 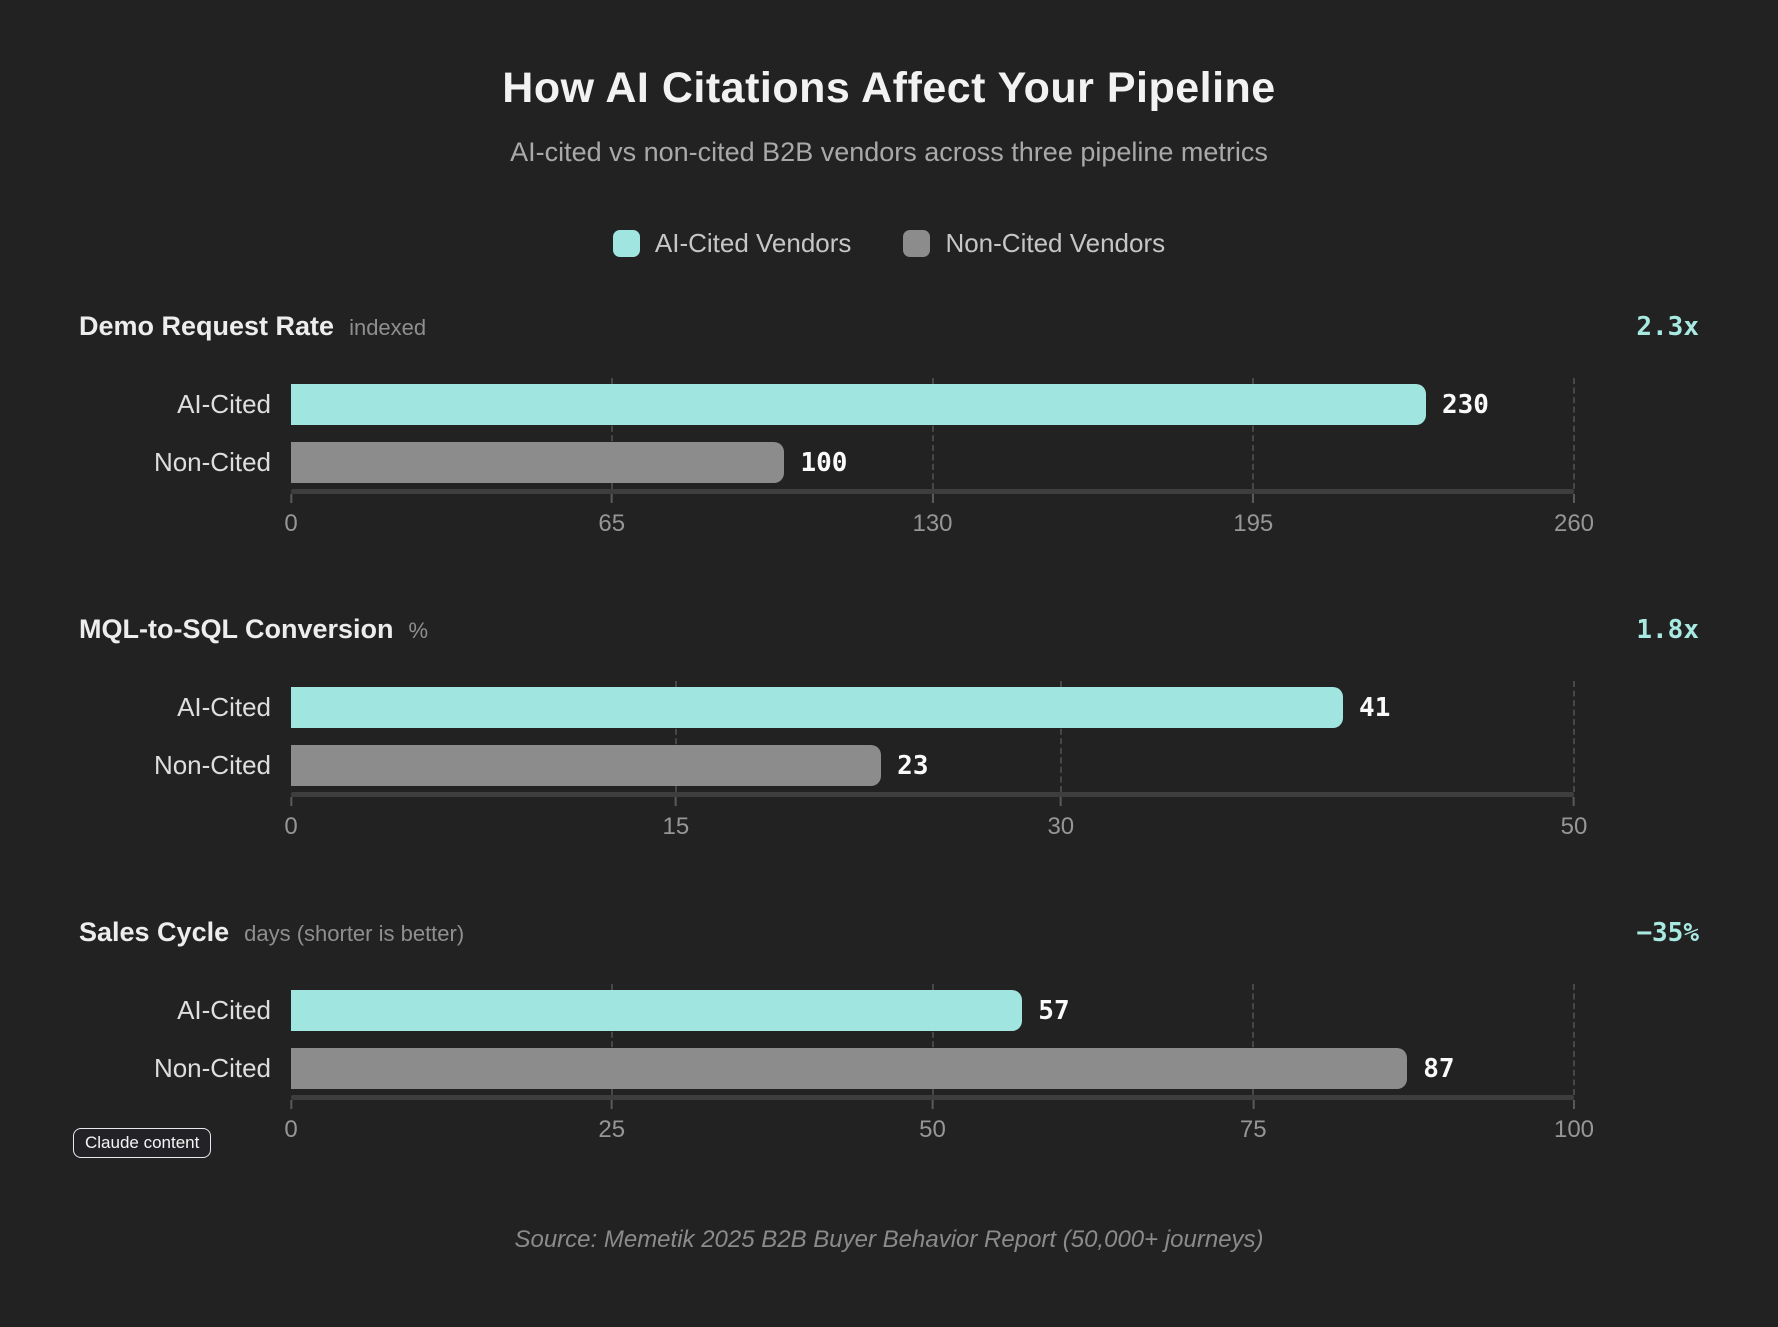 I want to click on bars: 41 23, so click(x=932, y=736).